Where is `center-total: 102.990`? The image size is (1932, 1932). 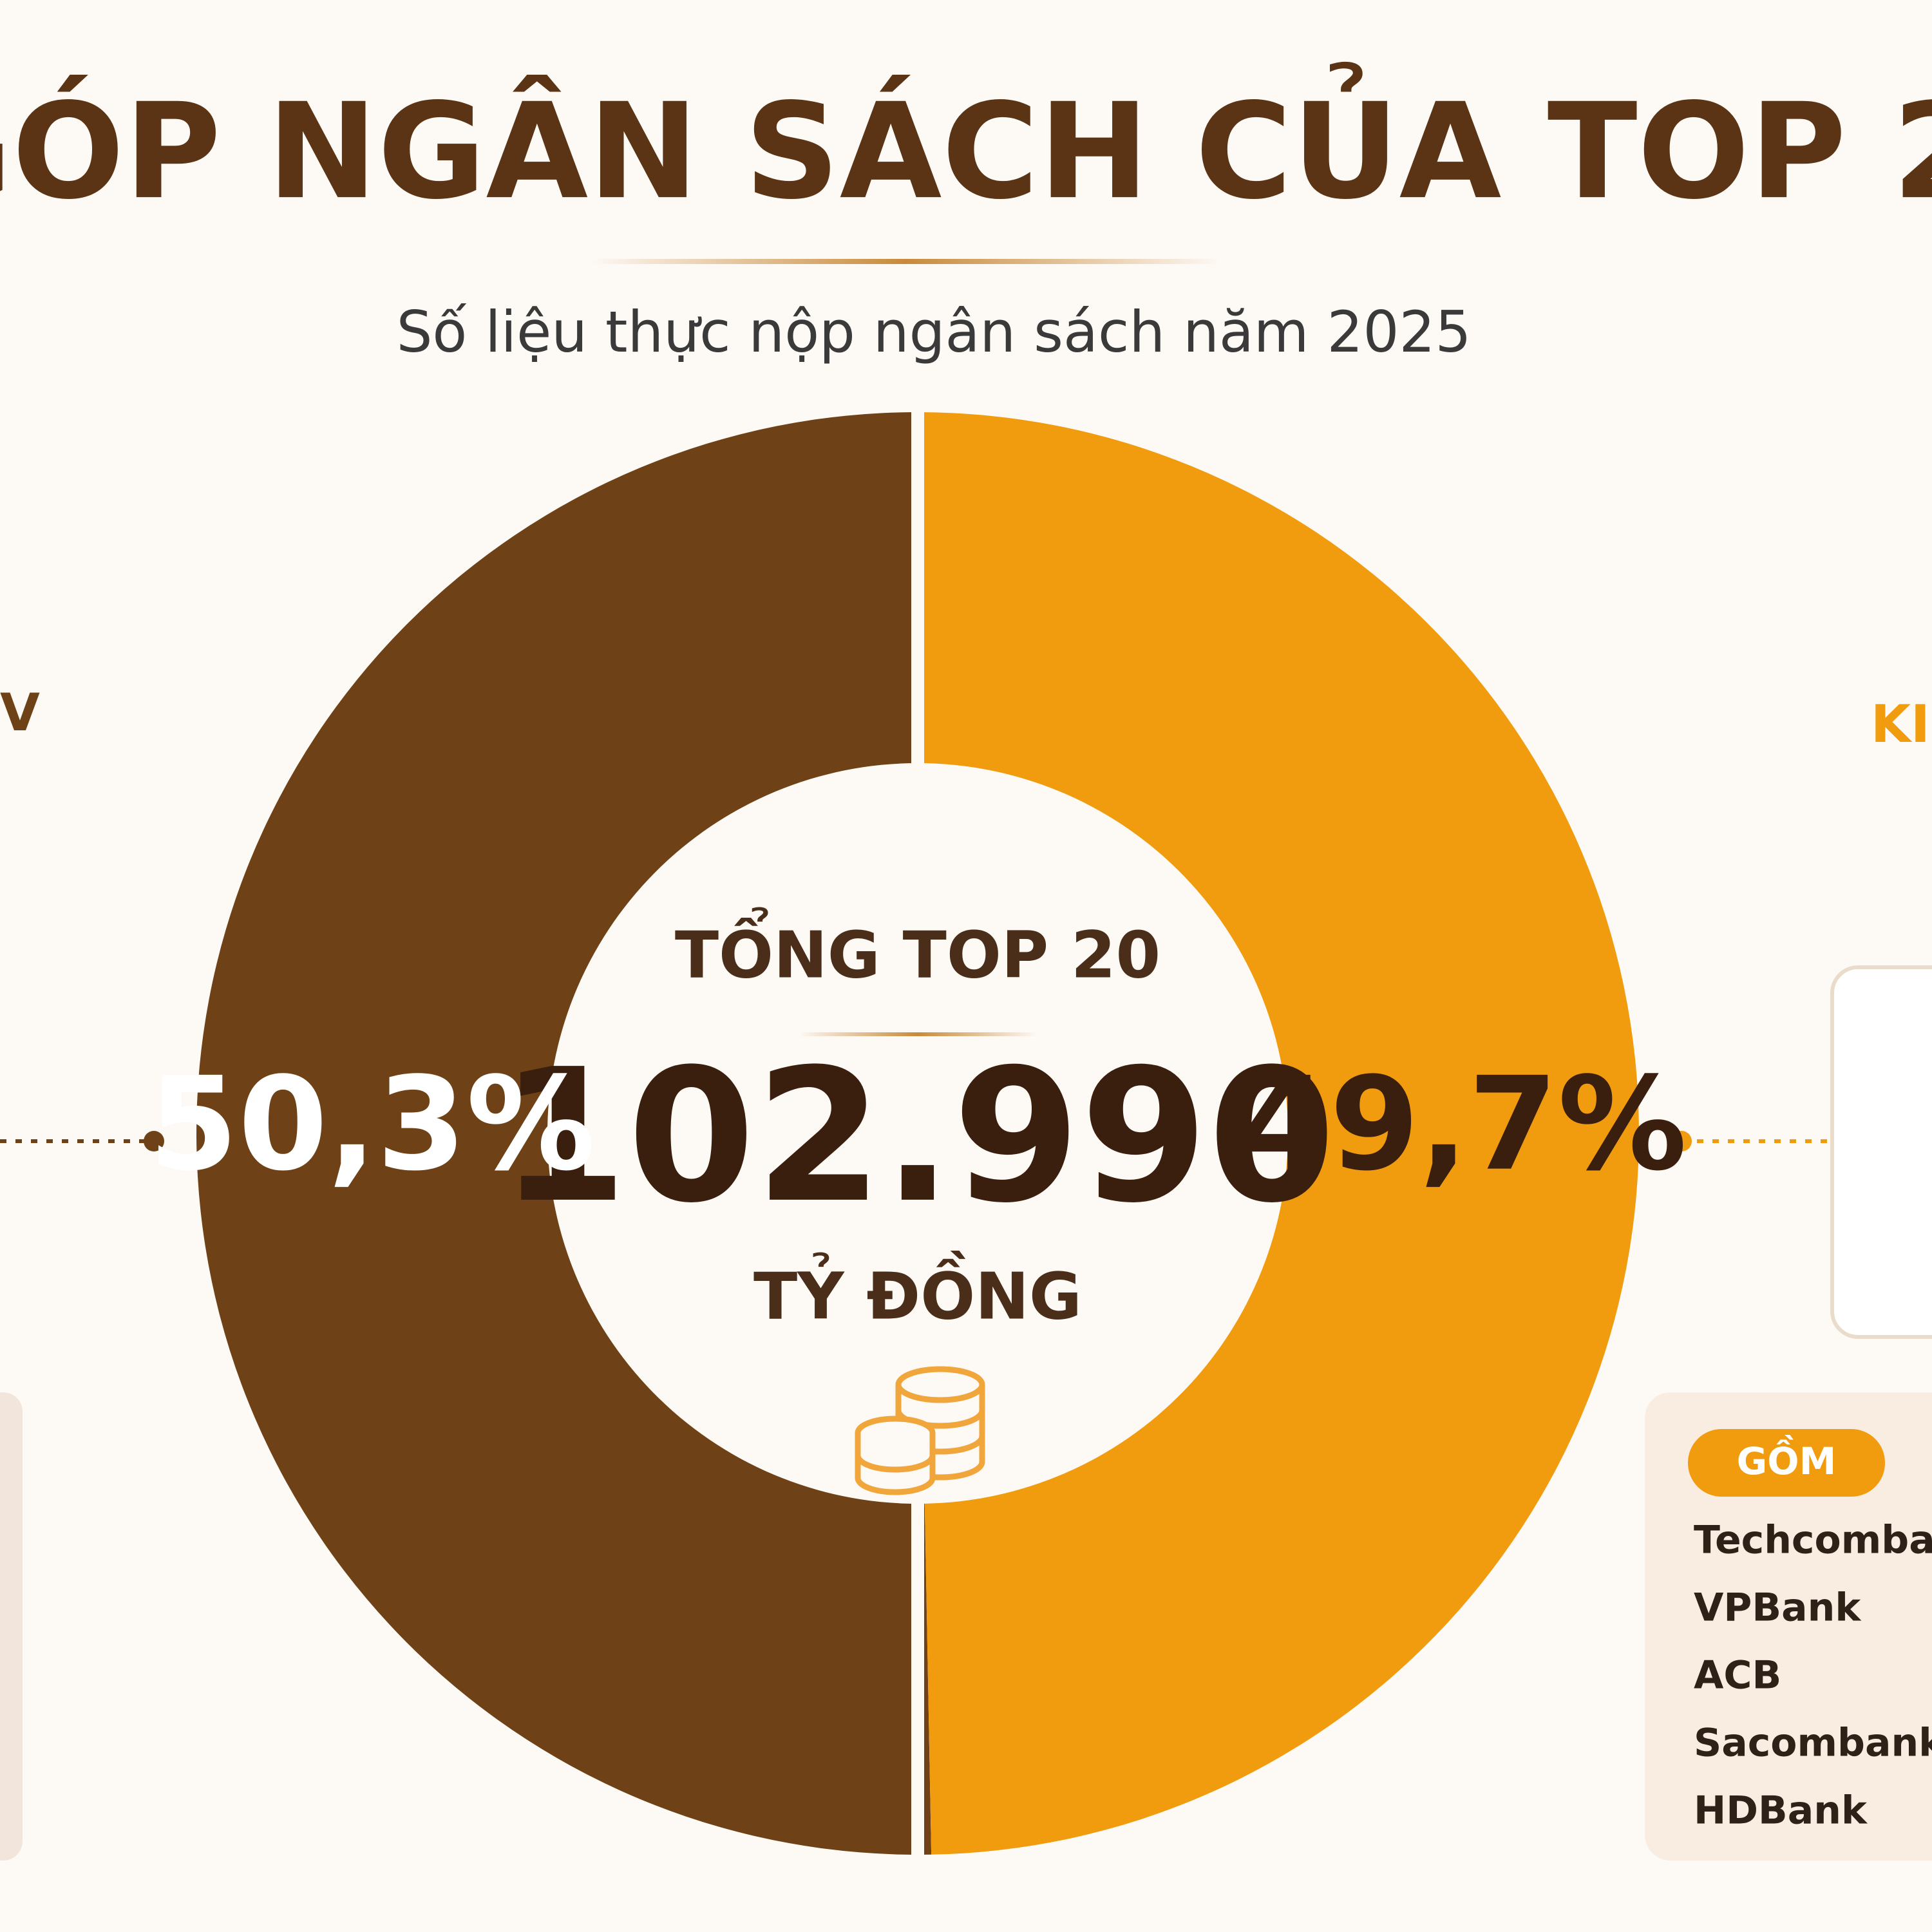
center-total: 102.990 is located at coordinates (918, 1137).